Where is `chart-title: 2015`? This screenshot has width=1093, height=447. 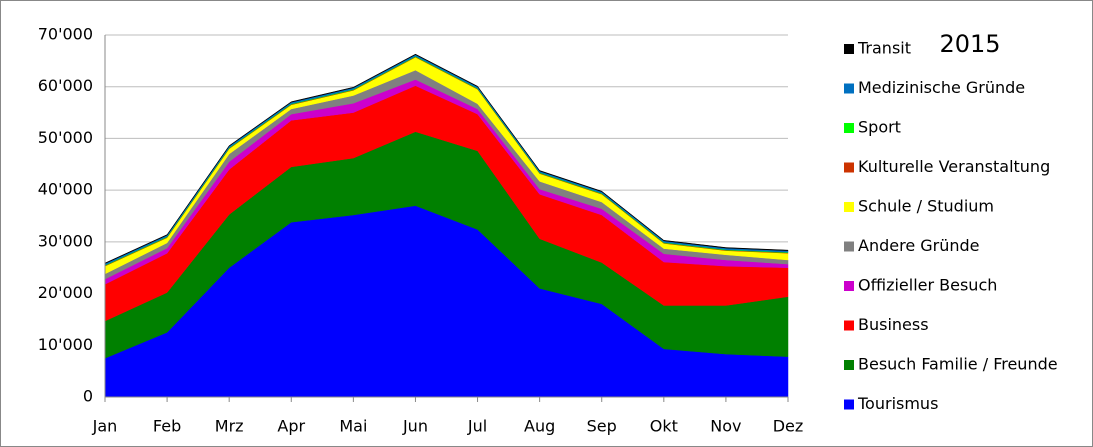 chart-title: 2015 is located at coordinates (969, 44).